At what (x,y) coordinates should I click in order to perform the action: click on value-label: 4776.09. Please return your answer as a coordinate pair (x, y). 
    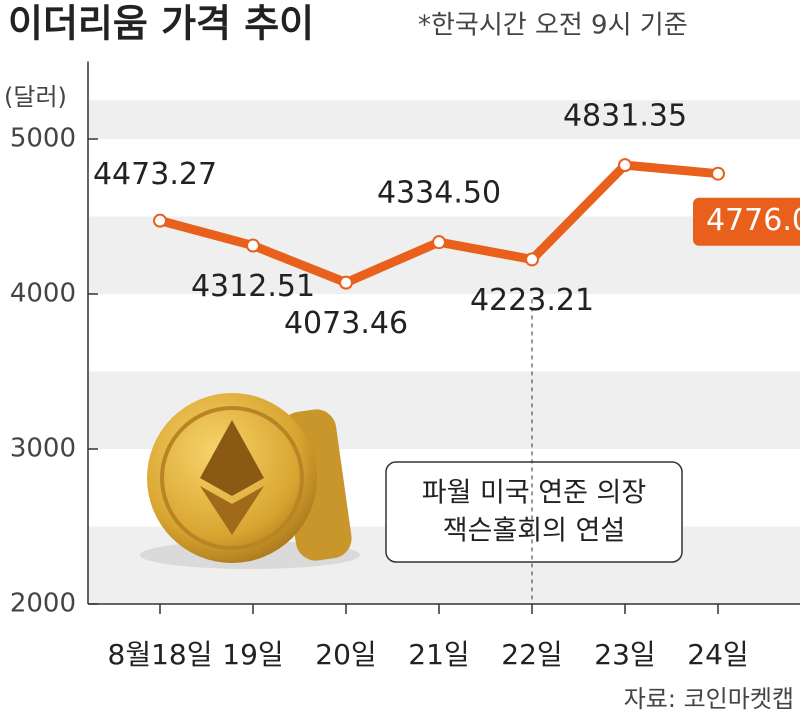
    Looking at the image, I should click on (753, 220).